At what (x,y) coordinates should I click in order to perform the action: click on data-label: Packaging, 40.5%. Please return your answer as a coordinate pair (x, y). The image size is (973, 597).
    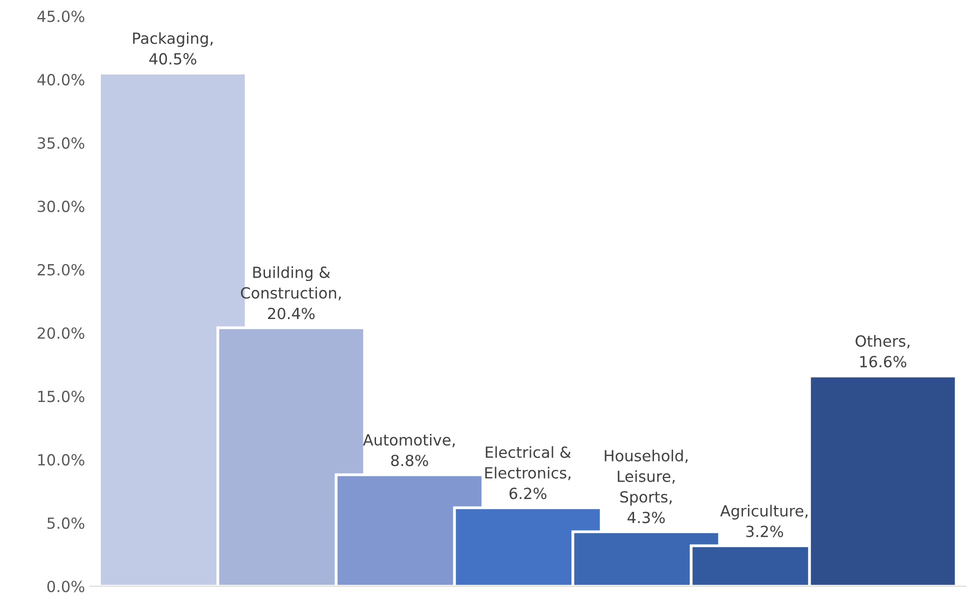
    Looking at the image, I should click on (173, 48).